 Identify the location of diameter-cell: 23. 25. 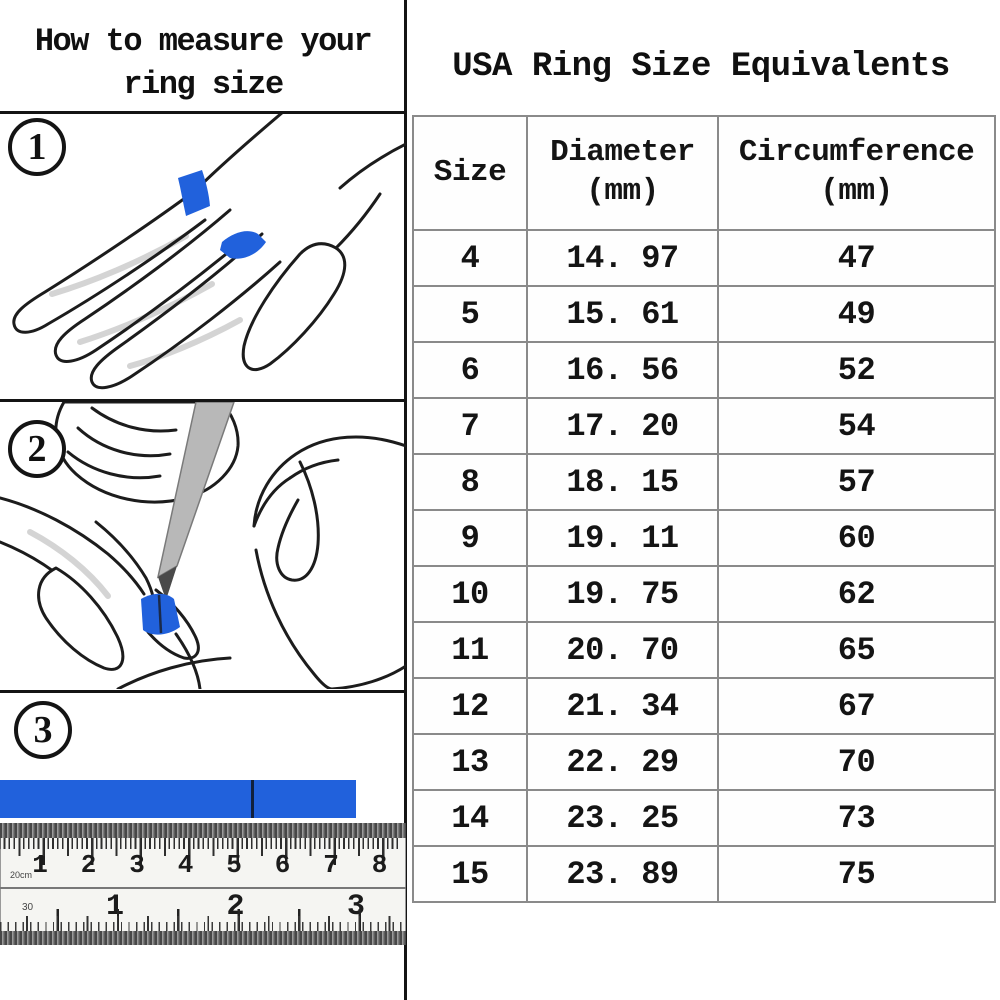
(622, 818).